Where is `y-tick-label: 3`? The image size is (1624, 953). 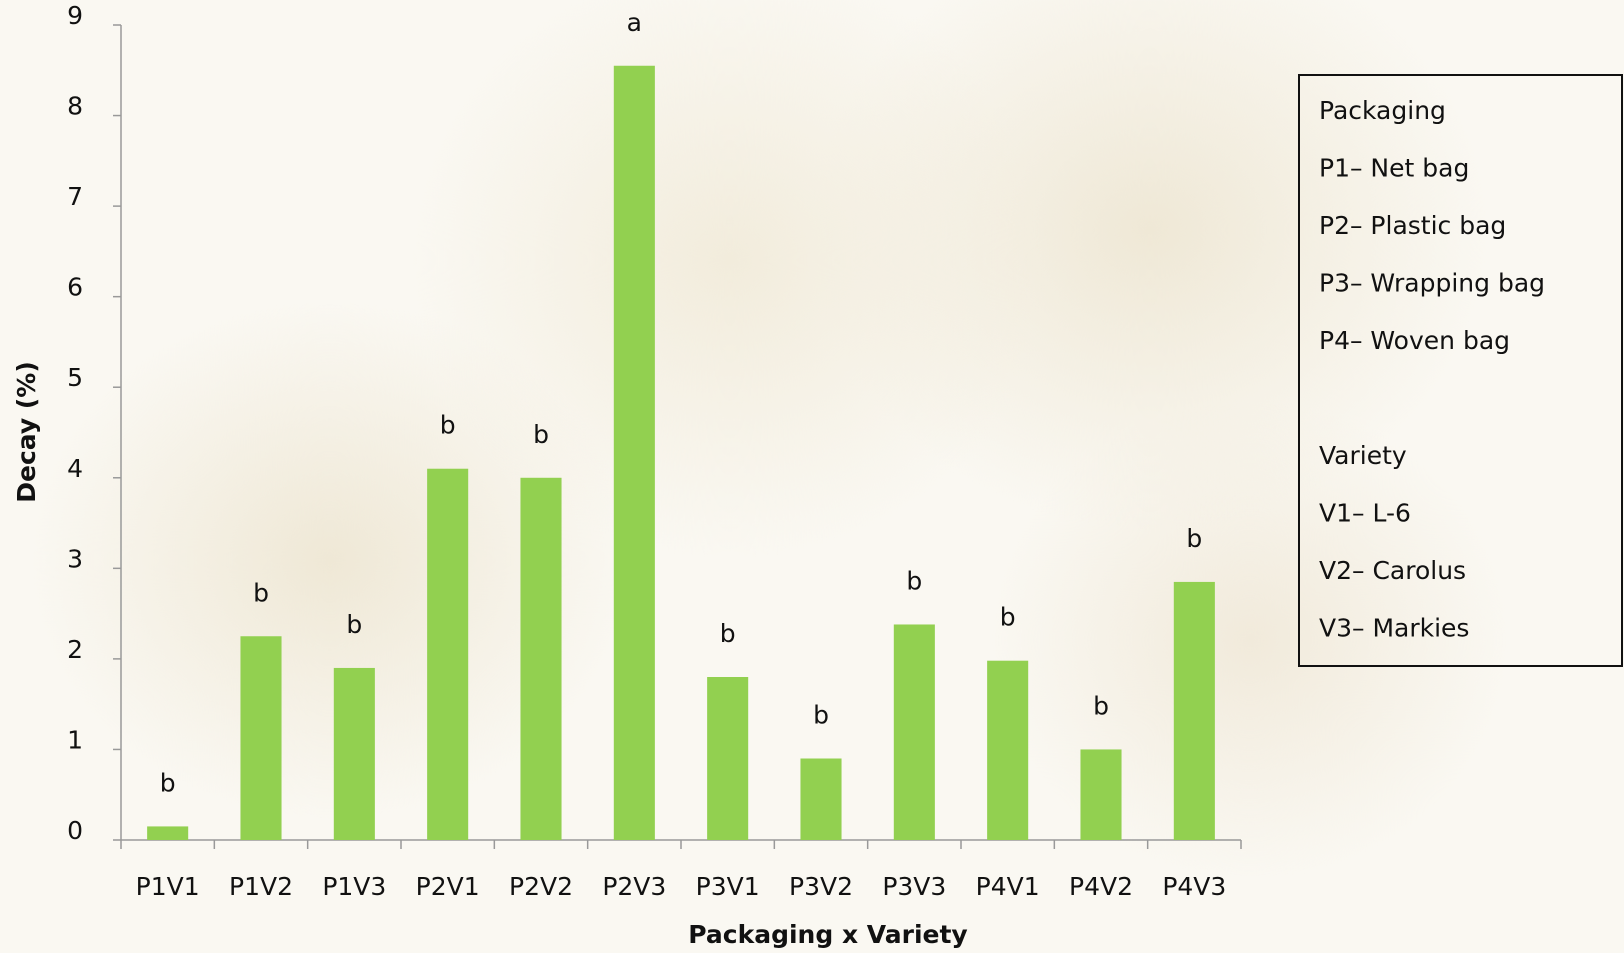 y-tick-label: 3 is located at coordinates (75, 558).